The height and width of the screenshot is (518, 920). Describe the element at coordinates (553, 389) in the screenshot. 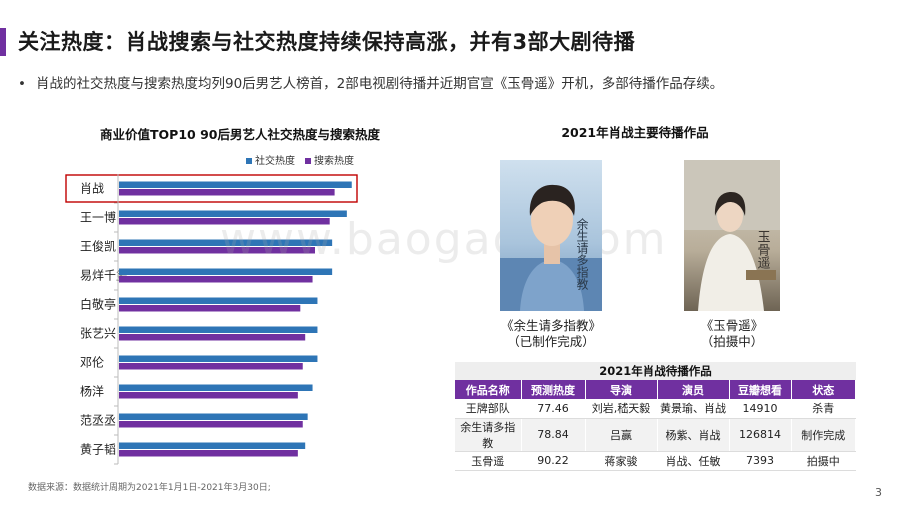

I see `col-header-hotness: 预测热度` at that location.